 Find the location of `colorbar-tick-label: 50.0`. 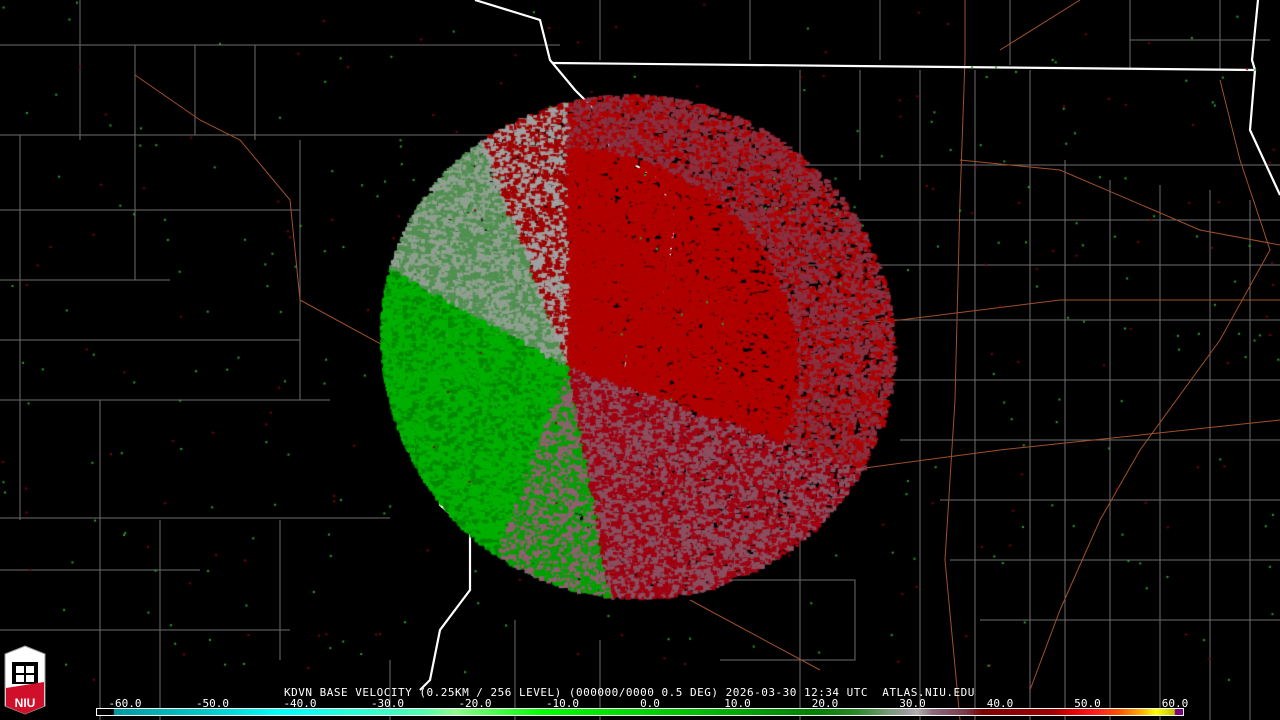

colorbar-tick-label: 50.0 is located at coordinates (1087, 703).